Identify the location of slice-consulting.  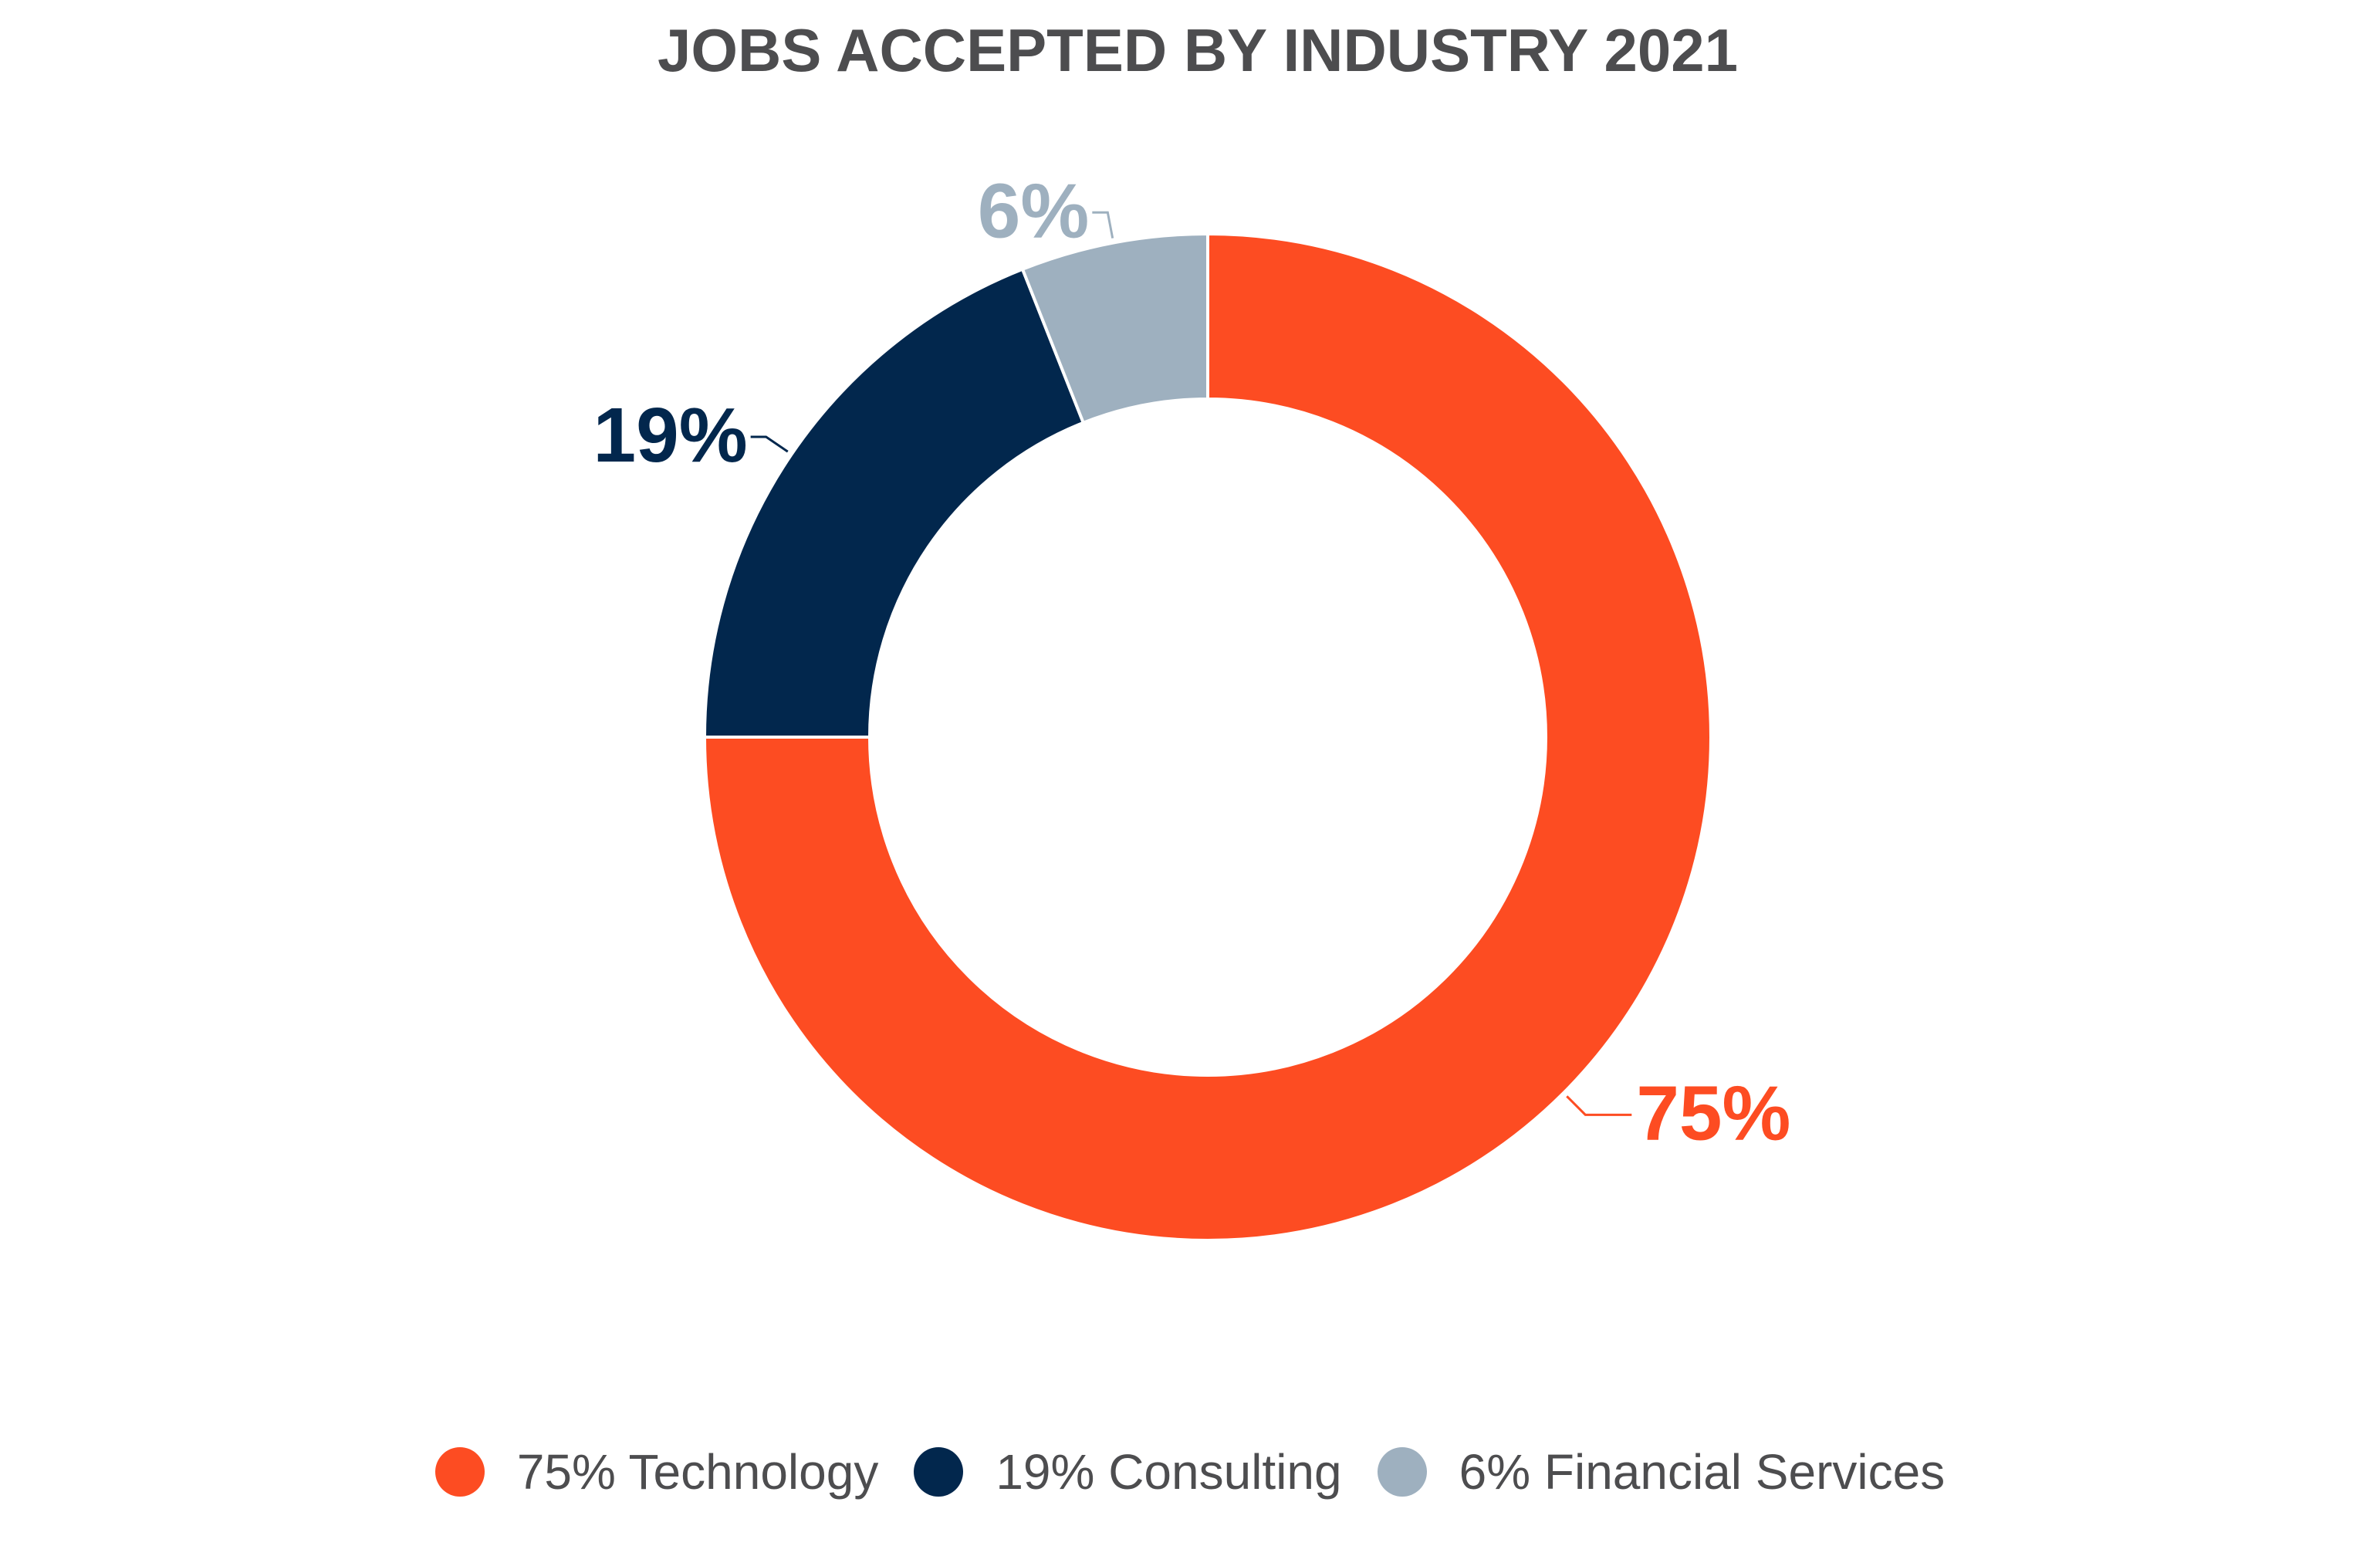
(894, 503).